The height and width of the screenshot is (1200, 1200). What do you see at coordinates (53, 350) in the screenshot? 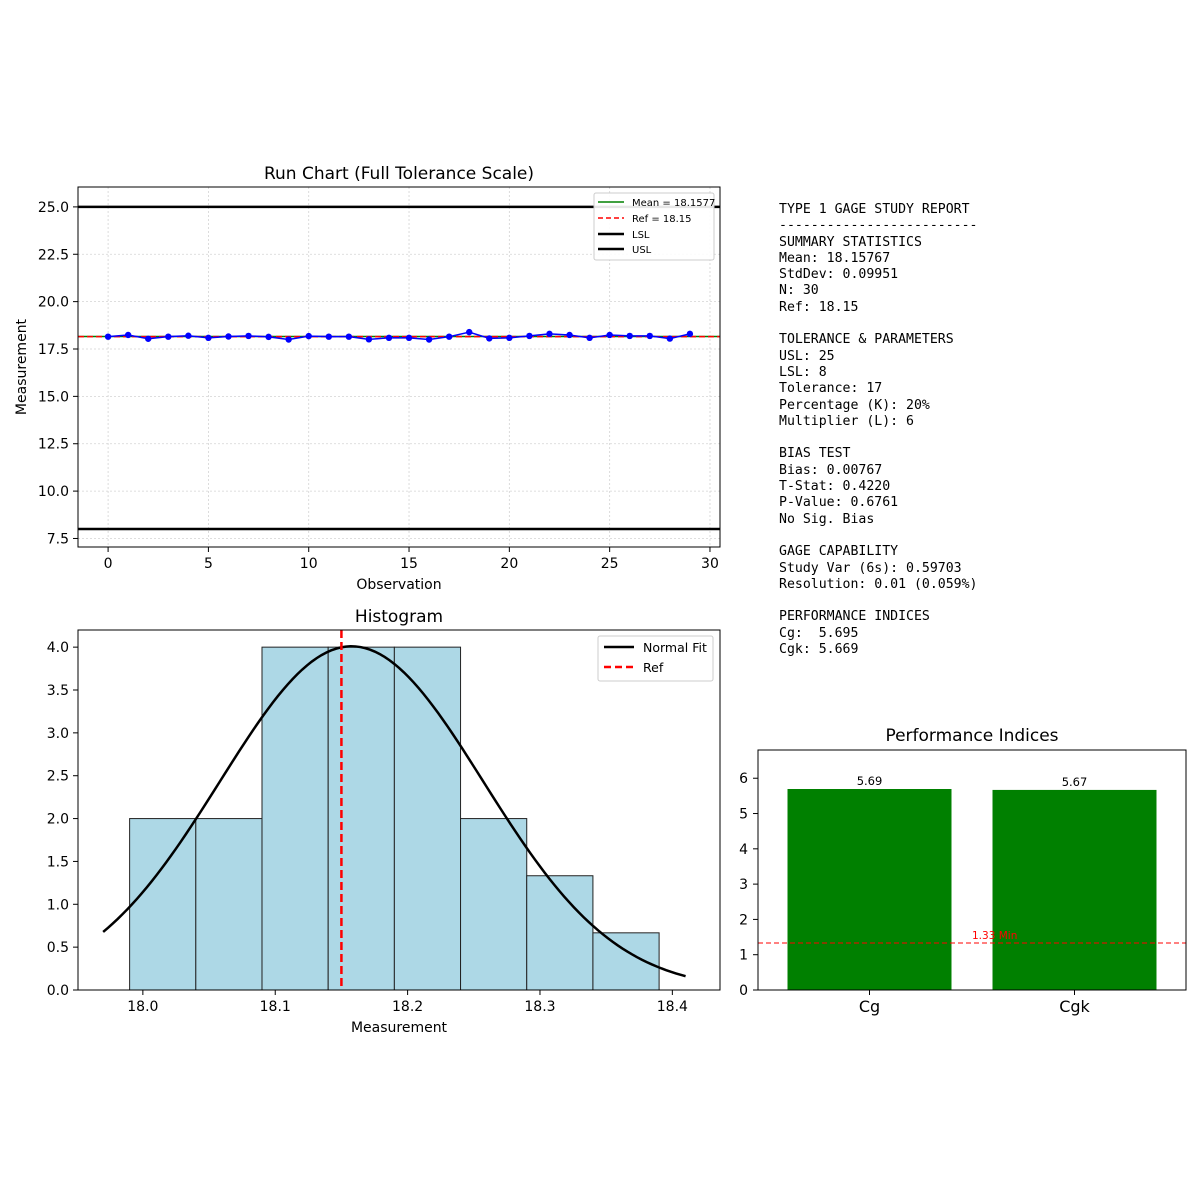
I see `run-ytick-label: 17.5` at bounding box center [53, 350].